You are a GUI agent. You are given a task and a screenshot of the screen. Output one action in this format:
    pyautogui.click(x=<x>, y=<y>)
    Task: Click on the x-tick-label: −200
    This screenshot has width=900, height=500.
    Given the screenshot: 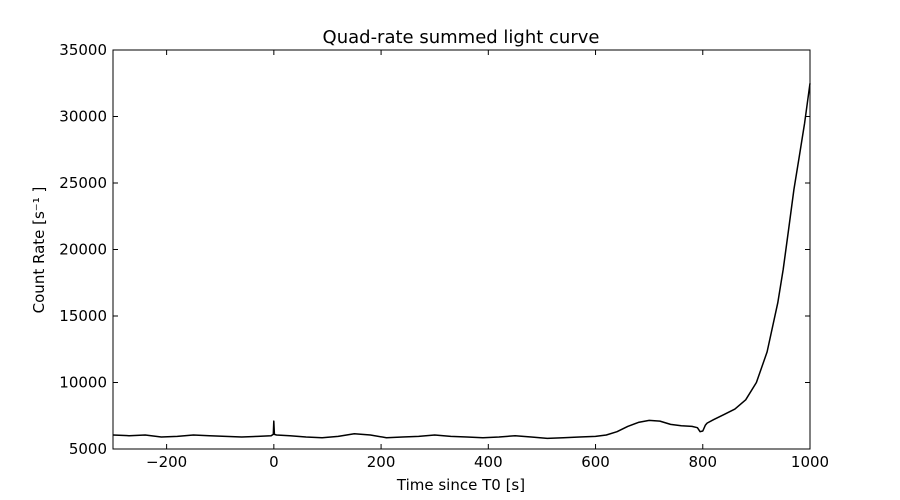 What is the action you would take?
    pyautogui.click(x=166, y=462)
    